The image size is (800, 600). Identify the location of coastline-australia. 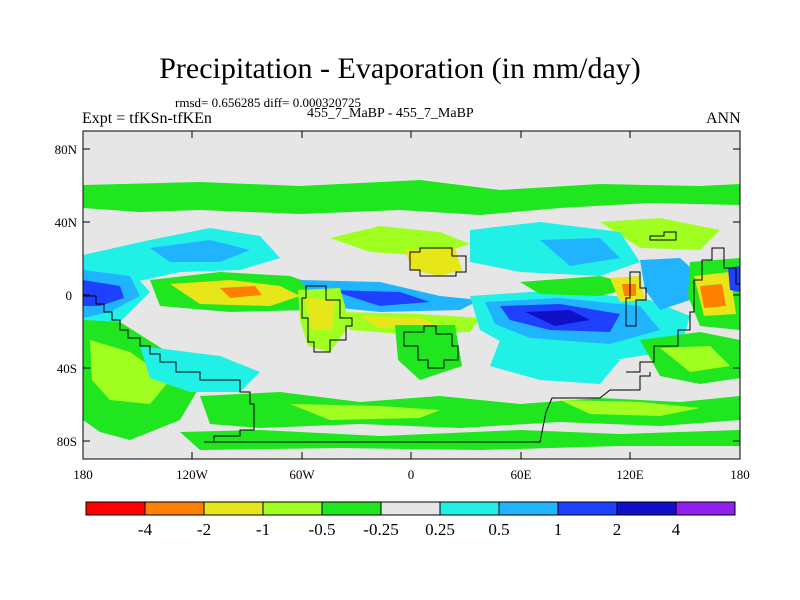
(683, 310).